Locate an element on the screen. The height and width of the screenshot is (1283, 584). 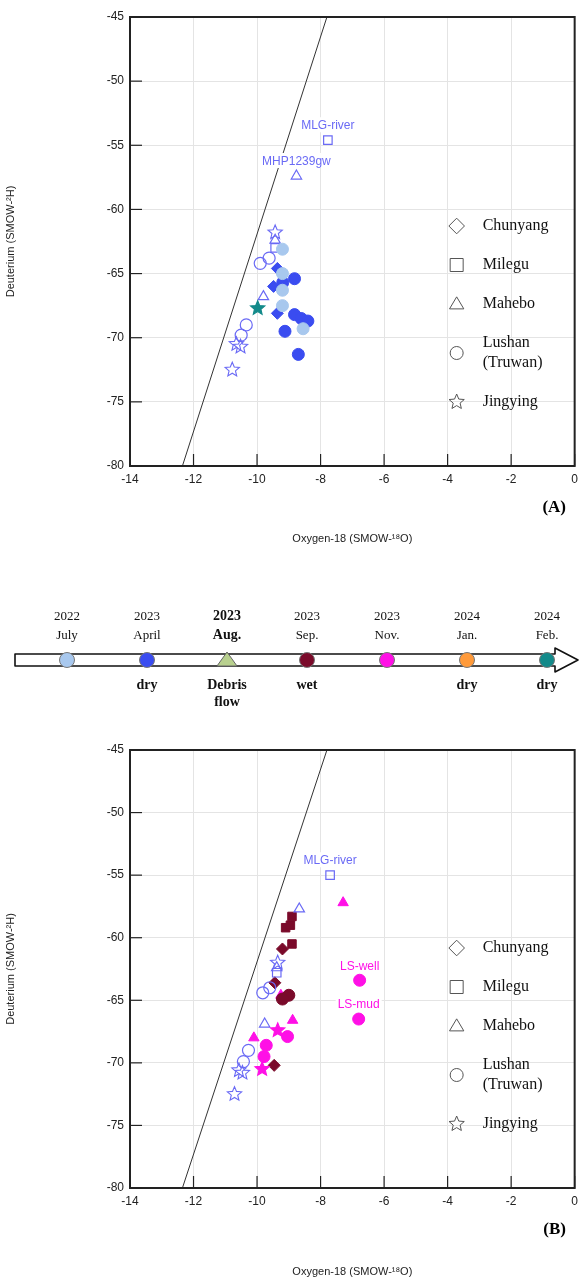
category-label: 2024 Jan. is located at coordinates (467, 625).